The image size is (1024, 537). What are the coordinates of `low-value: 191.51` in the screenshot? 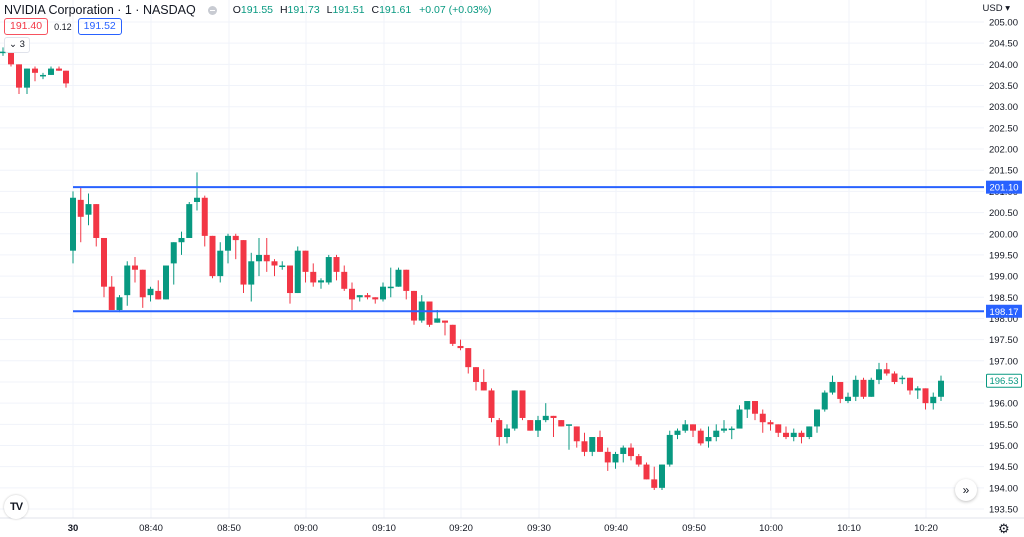 It's located at (348, 10).